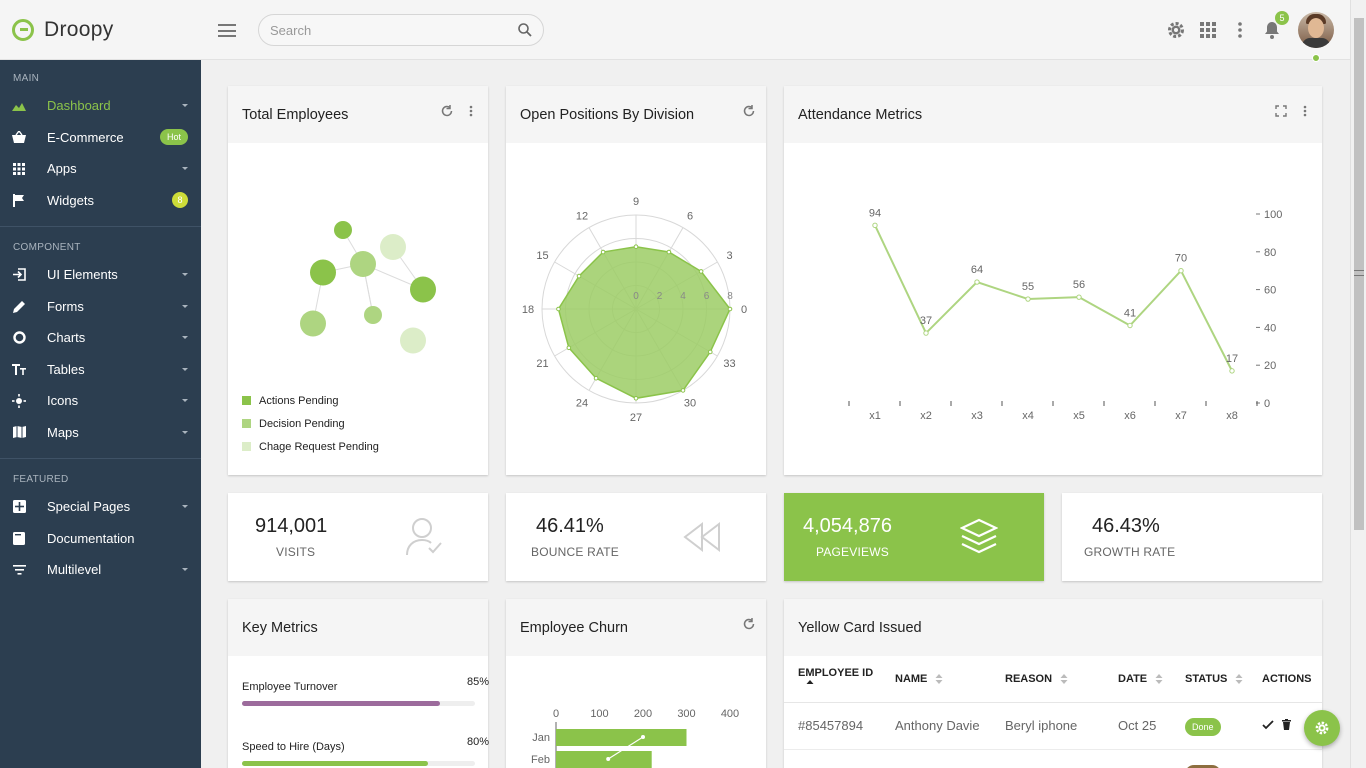  Describe the element at coordinates (66, 338) in the screenshot. I see `sidebar-item-label: Charts` at that location.